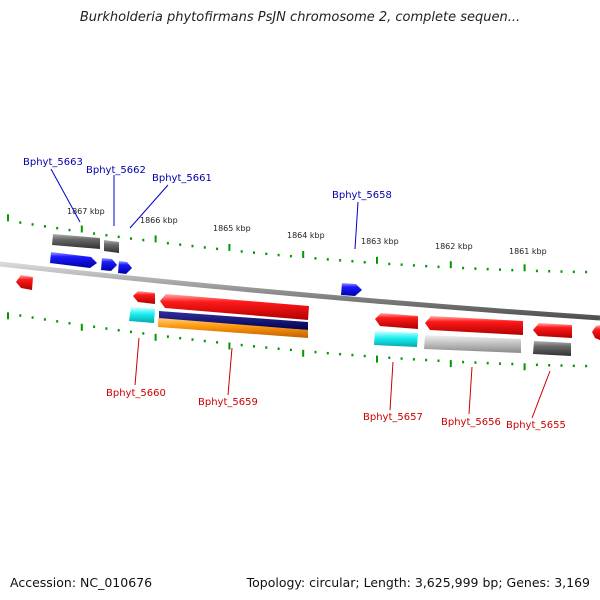 Image resolution: width=600 pixels, height=600 pixels. What do you see at coordinates (81, 582) in the screenshot?
I see `accession-text: Accession: NC_010676` at bounding box center [81, 582].